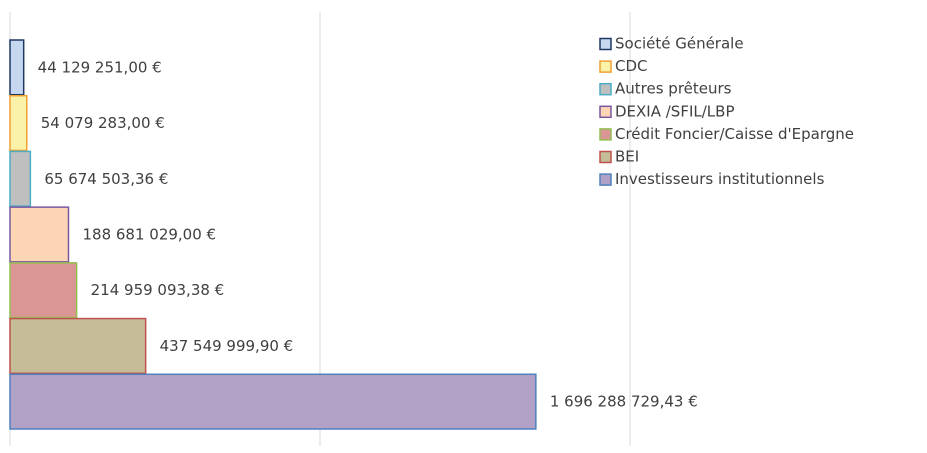  I want to click on data-label: 44 129 251,00 €, so click(100, 67).